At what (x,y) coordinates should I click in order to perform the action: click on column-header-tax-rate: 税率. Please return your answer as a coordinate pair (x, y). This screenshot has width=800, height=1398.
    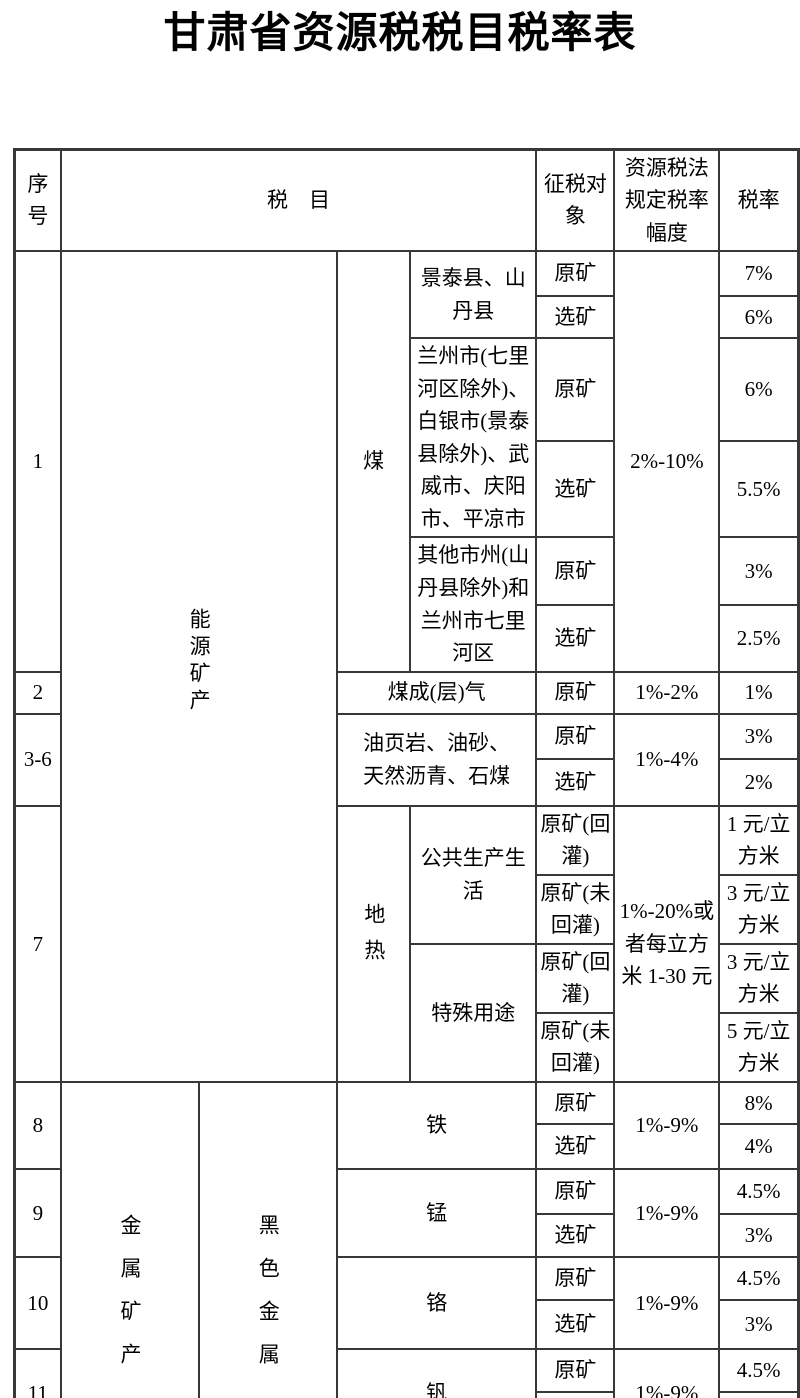
    Looking at the image, I should click on (758, 200).